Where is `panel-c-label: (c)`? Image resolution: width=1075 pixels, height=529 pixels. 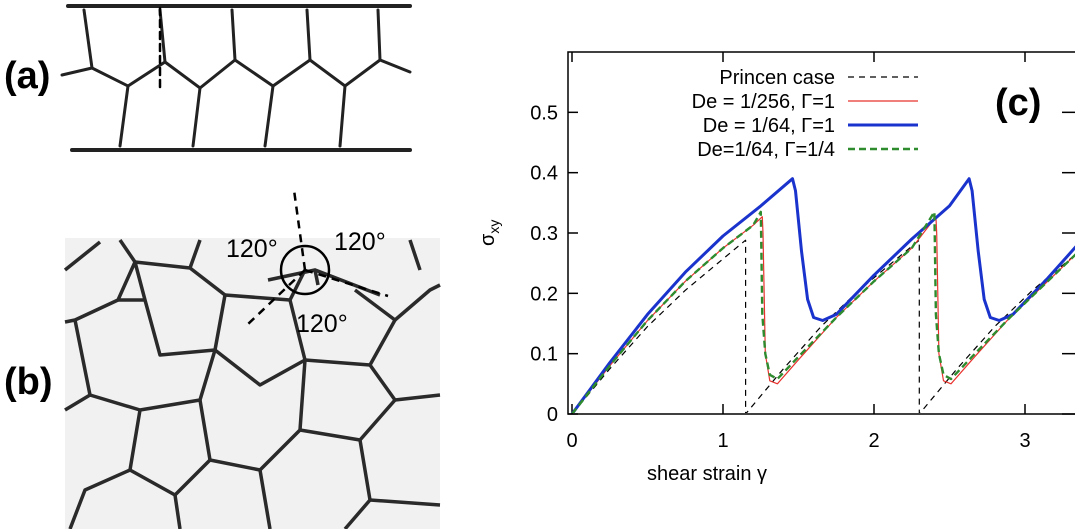 panel-c-label: (c) is located at coordinates (1018, 103).